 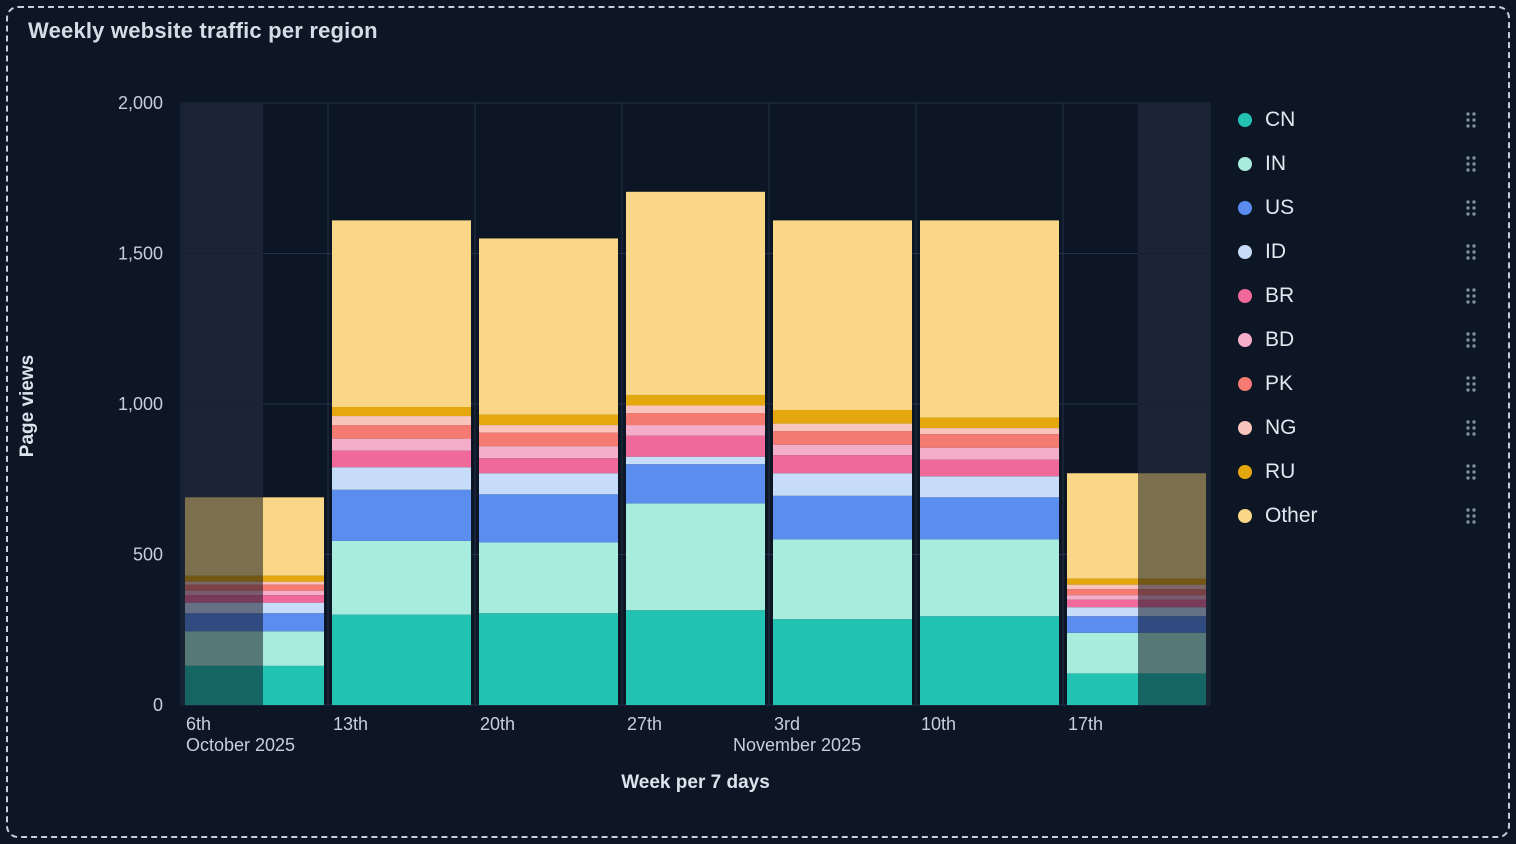 What do you see at coordinates (1174, 404) in the screenshot?
I see `dim-overlay-right` at bounding box center [1174, 404].